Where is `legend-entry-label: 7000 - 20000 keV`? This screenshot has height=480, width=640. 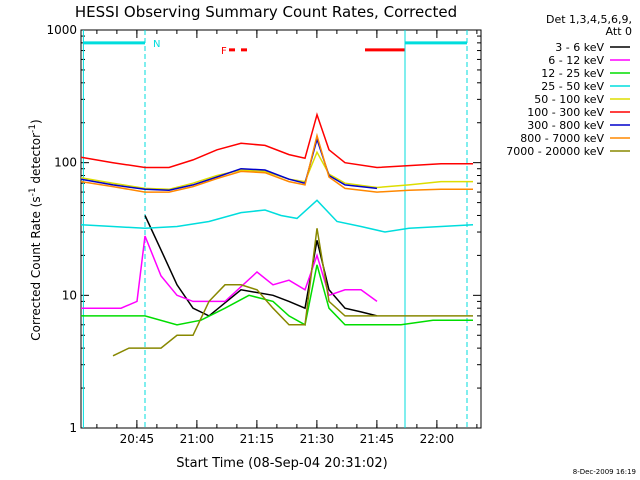 legend-entry-label: 7000 - 20000 keV is located at coordinates (555, 151).